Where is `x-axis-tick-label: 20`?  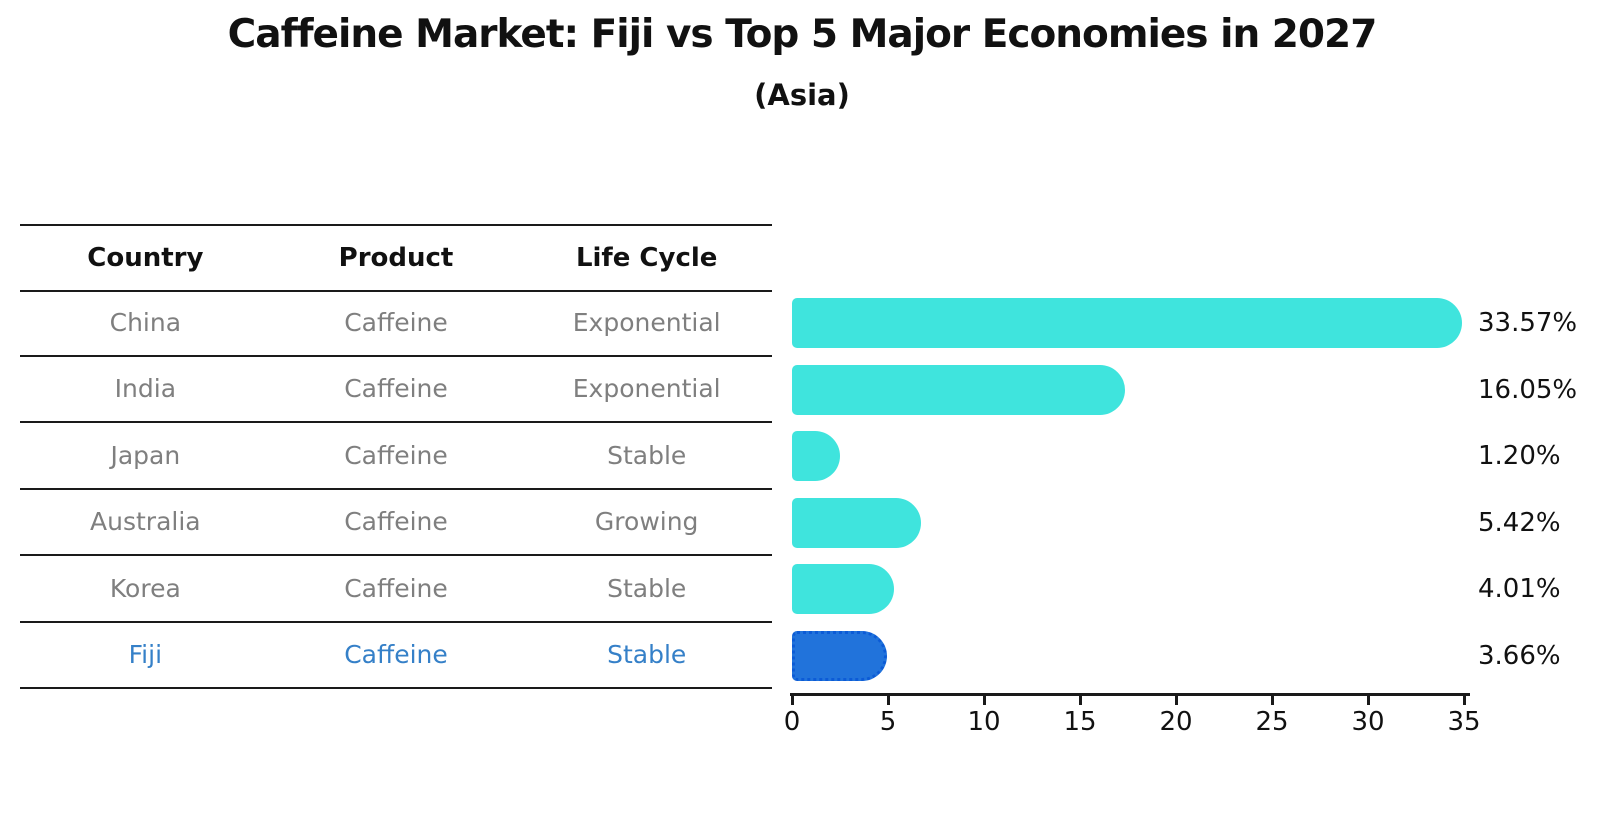
x-axis-tick-label: 20 is located at coordinates (1176, 722).